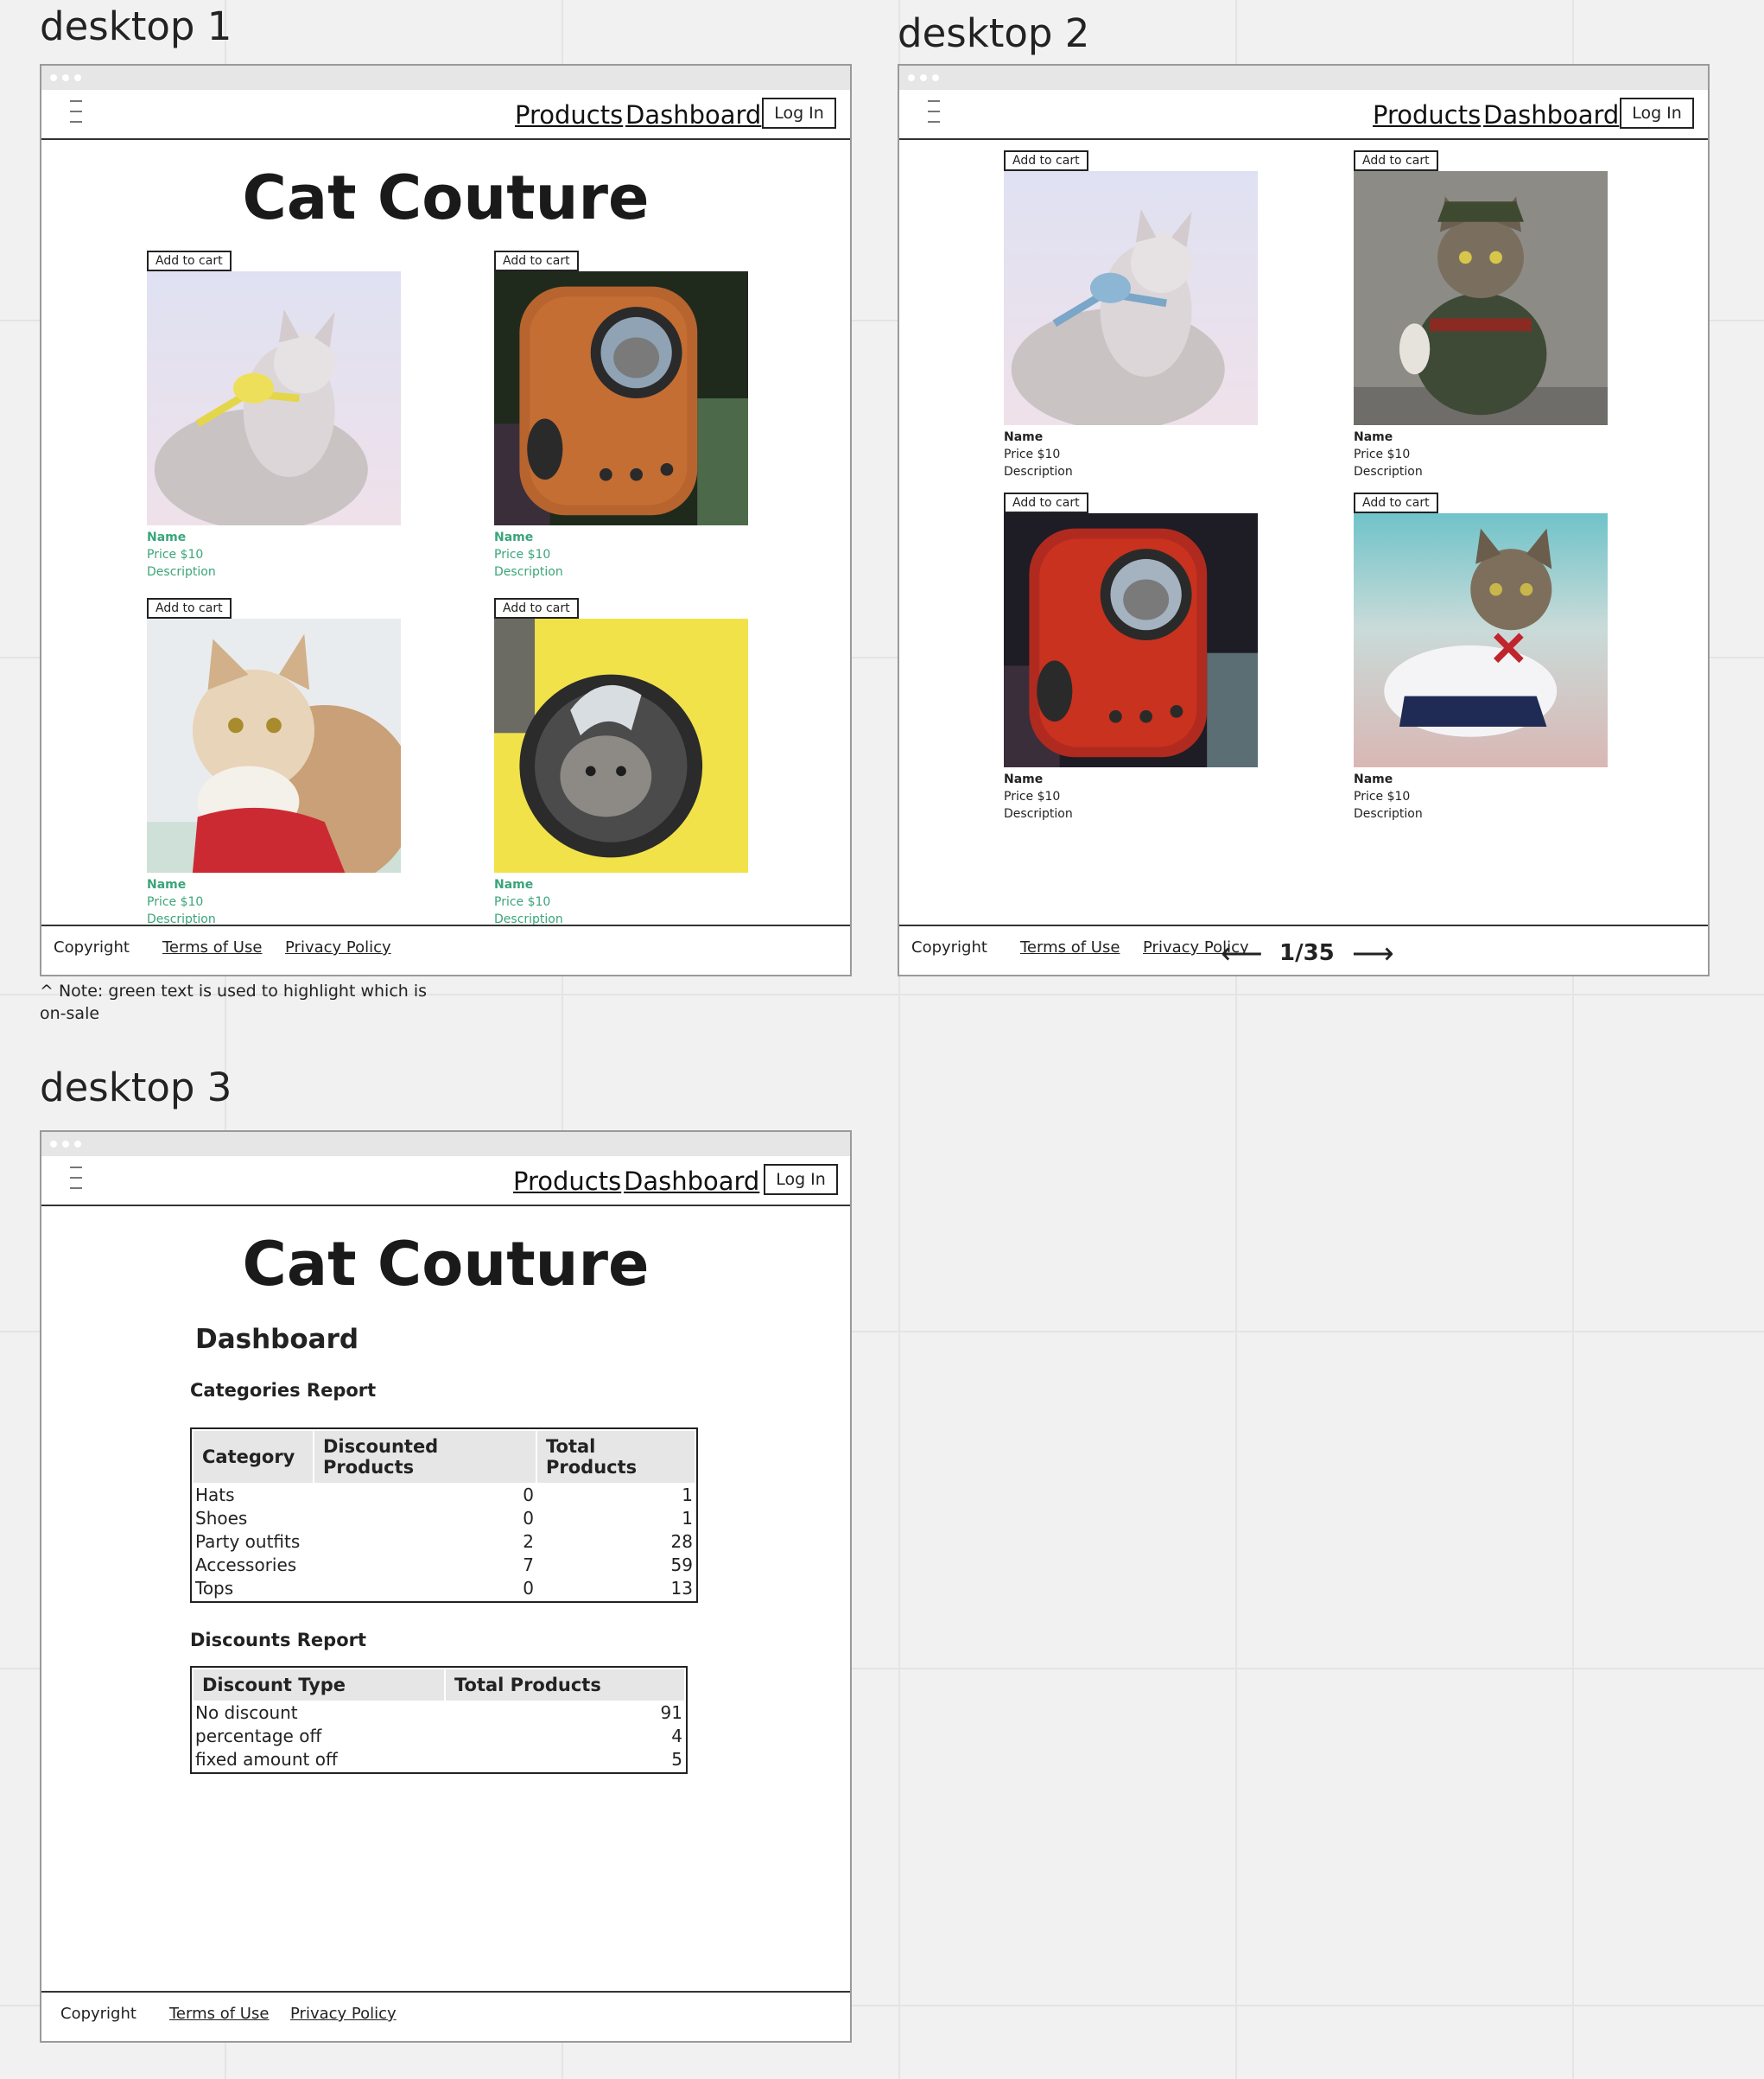  What do you see at coordinates (445, 950) in the screenshot?
I see `footer: Copyright Terms of Use Privacy Policy` at bounding box center [445, 950].